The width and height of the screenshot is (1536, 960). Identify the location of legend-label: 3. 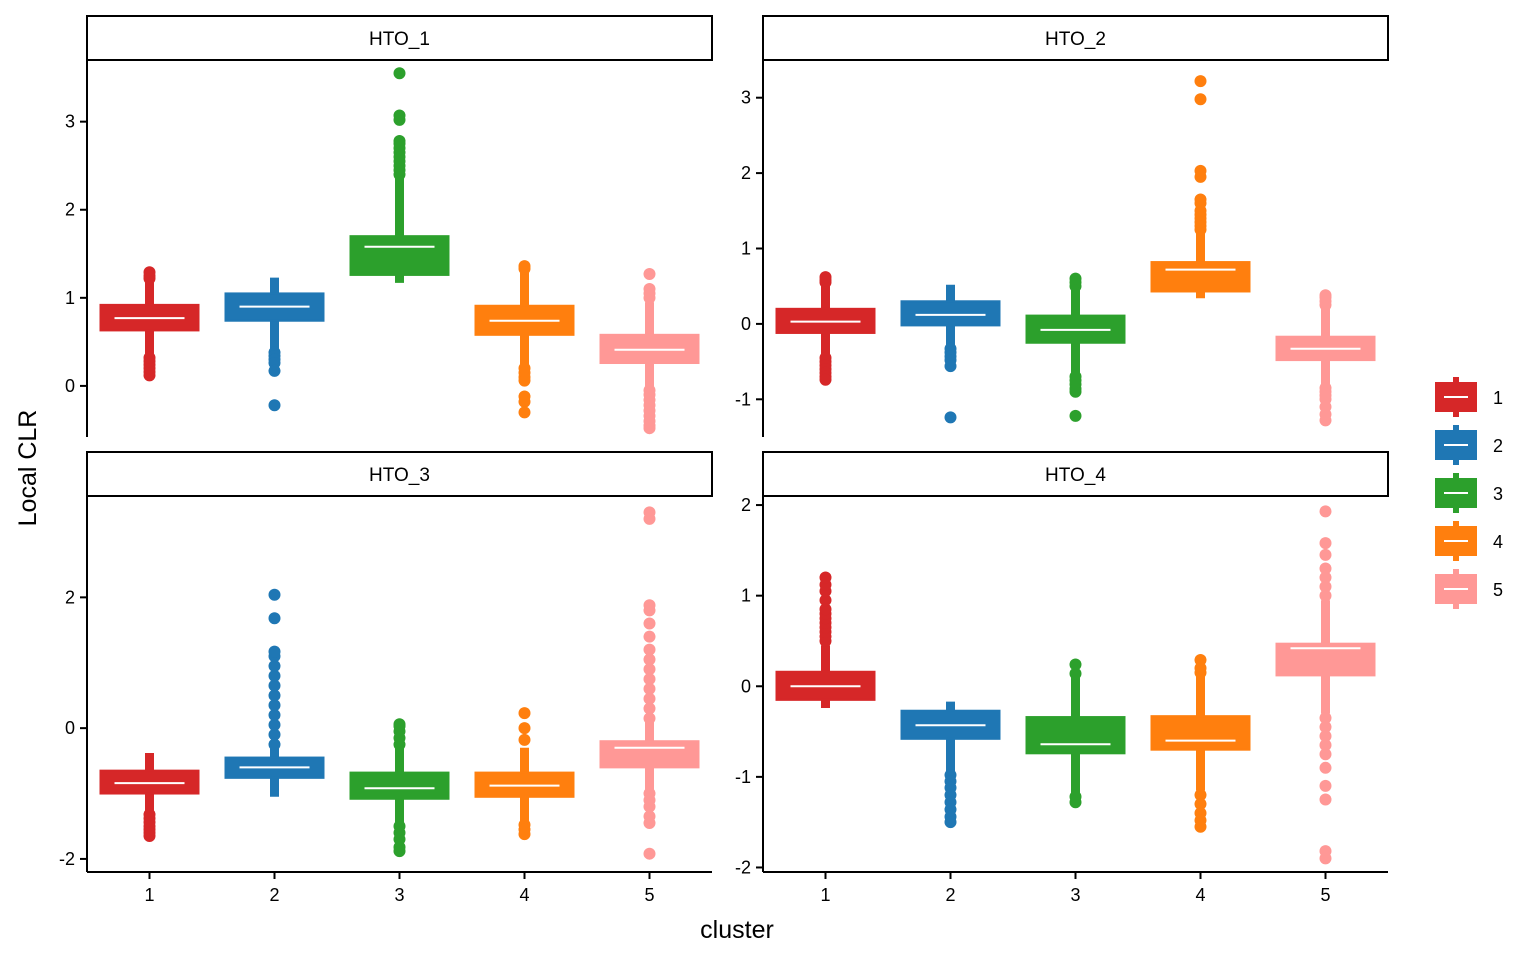
(1498, 494).